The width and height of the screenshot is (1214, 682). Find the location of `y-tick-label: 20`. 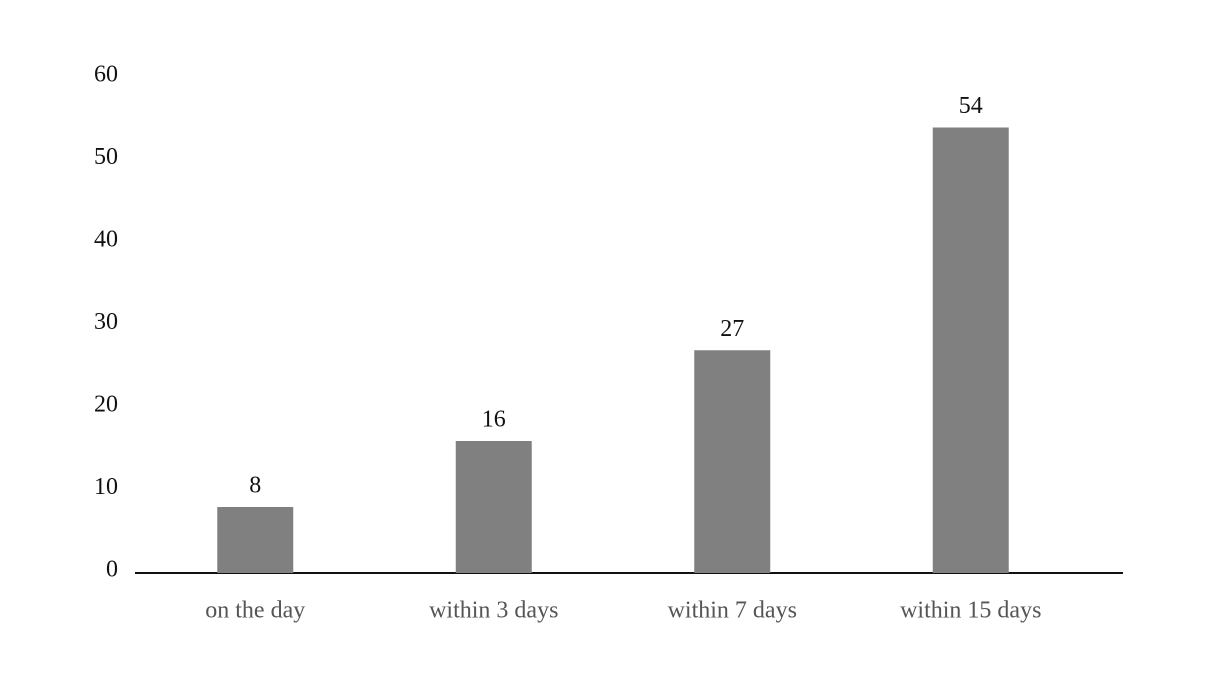

y-tick-label: 20 is located at coordinates (106, 405).